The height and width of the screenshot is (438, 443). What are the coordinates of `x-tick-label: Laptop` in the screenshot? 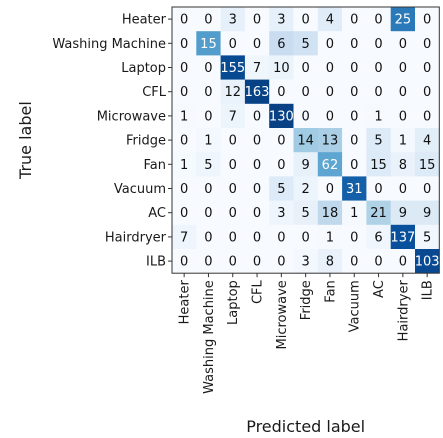 It's located at (233, 302).